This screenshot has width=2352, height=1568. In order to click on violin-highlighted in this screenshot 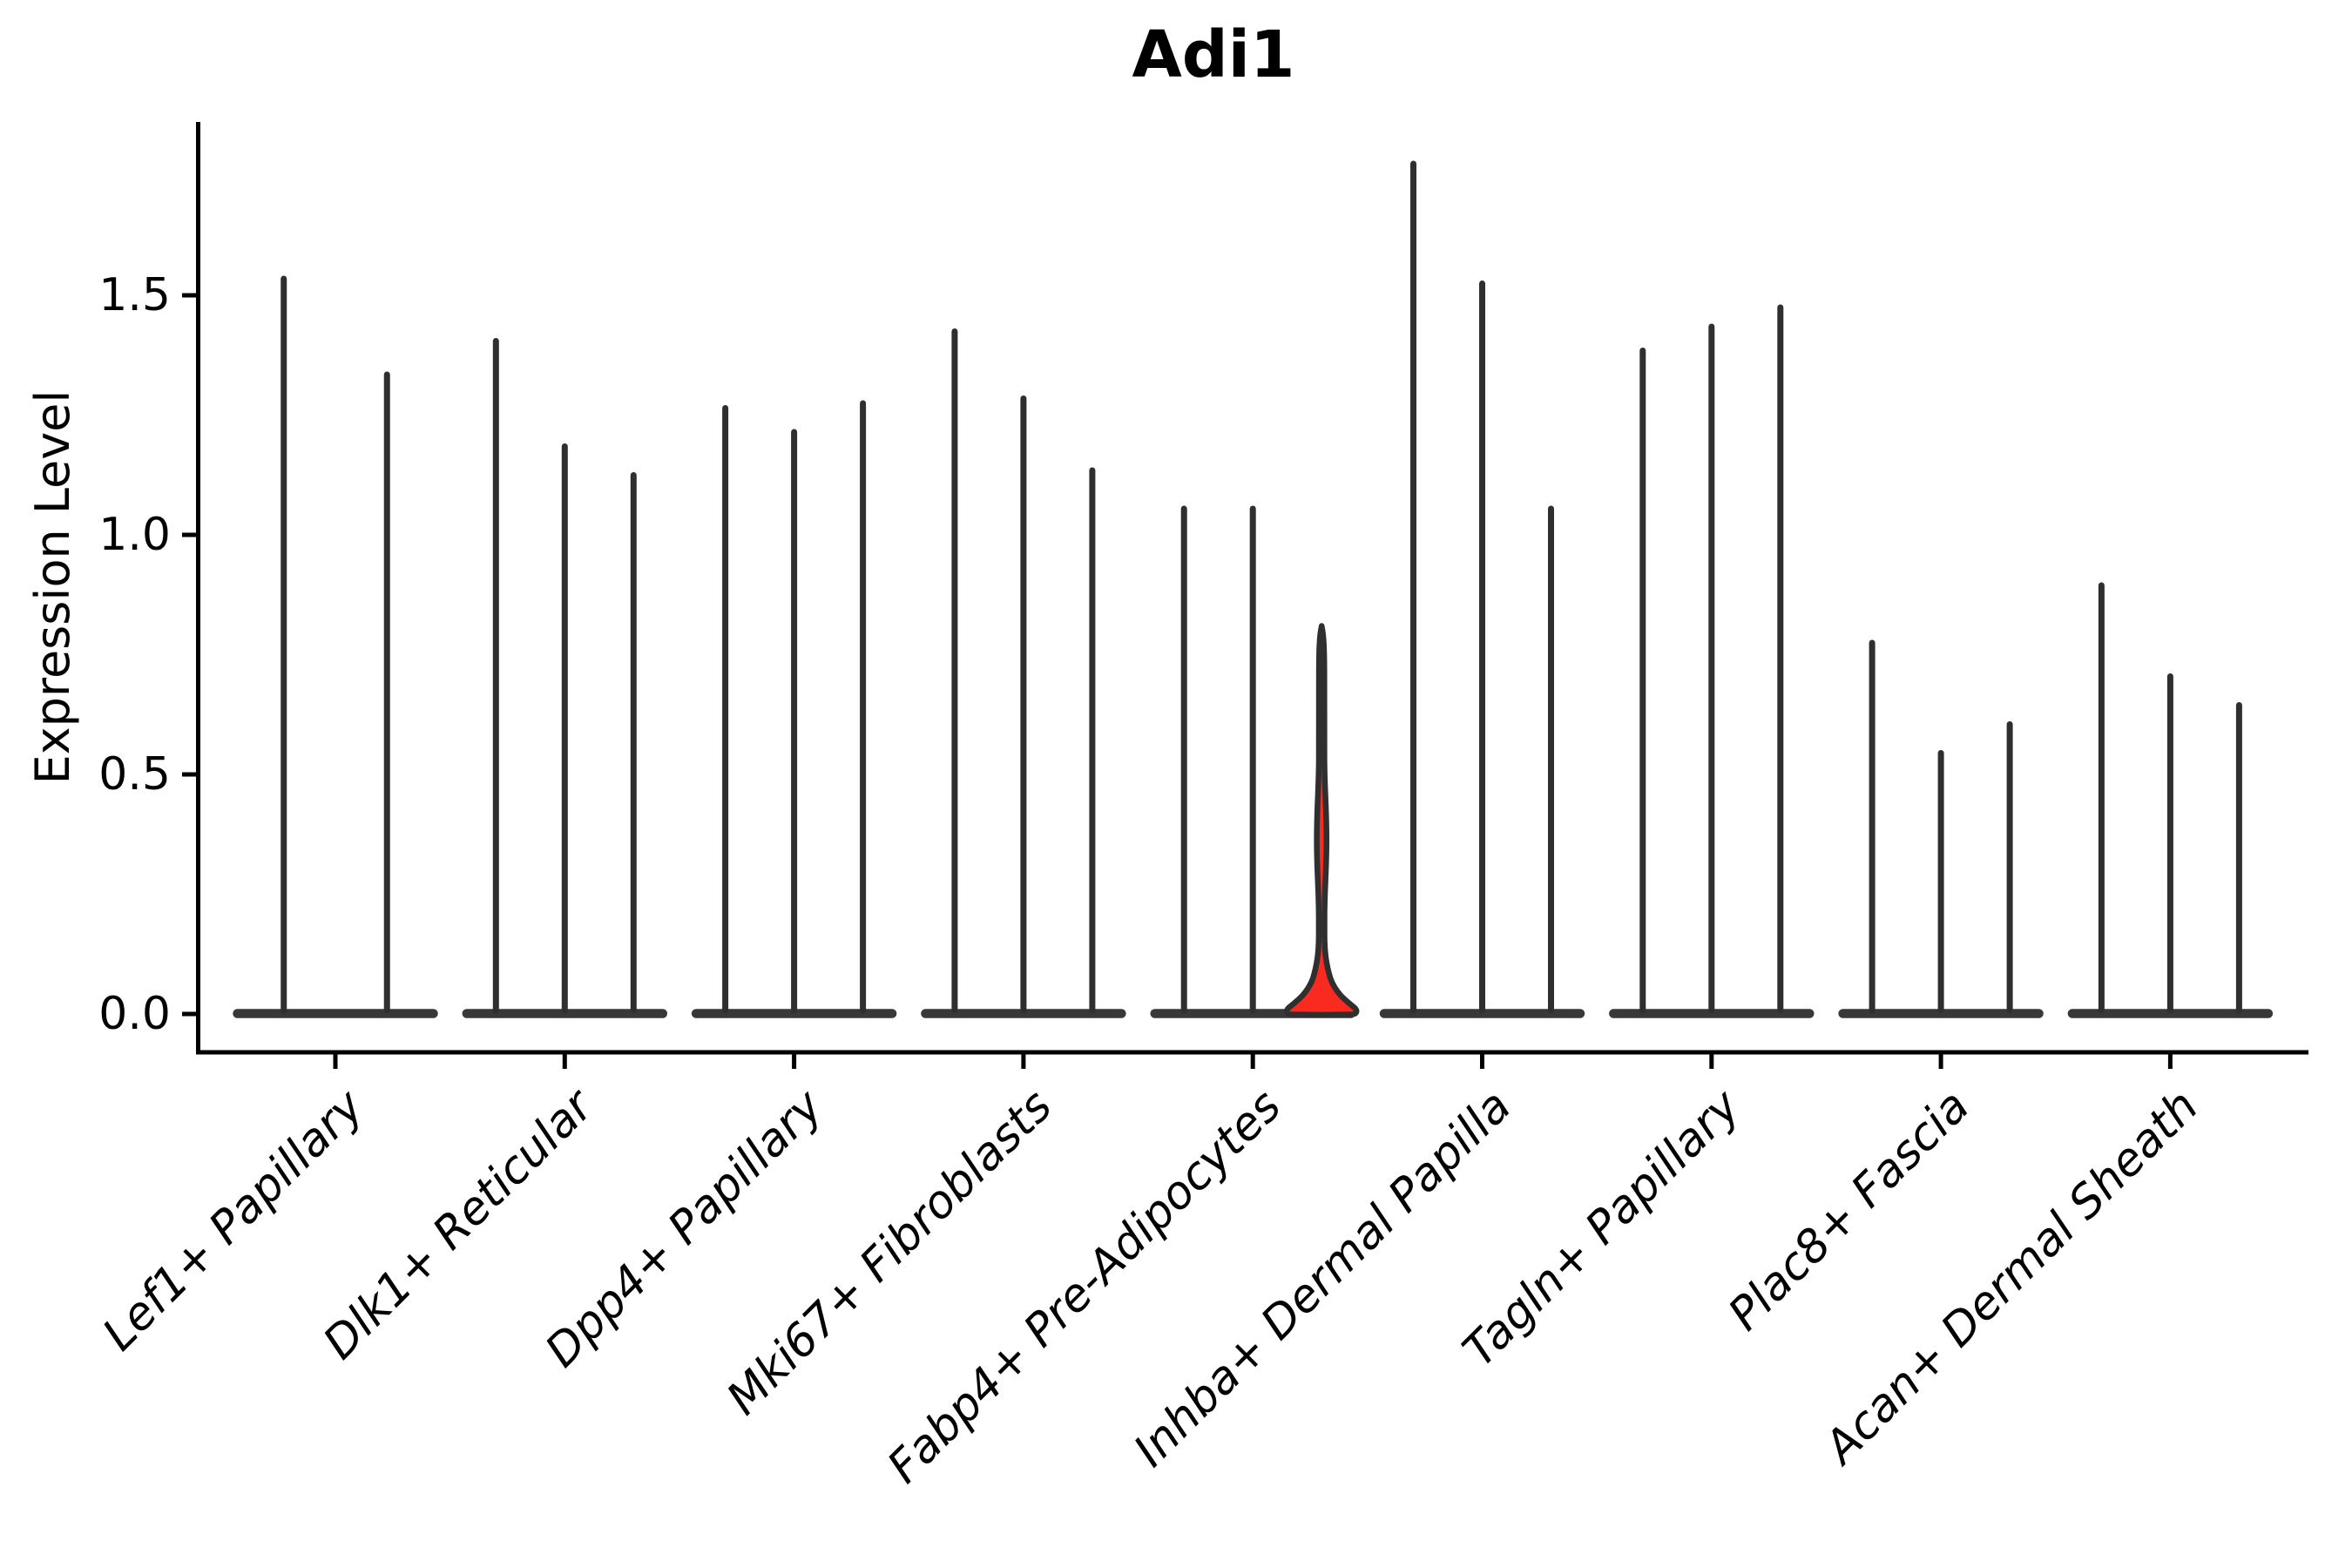, I will do `click(1322, 820)`.